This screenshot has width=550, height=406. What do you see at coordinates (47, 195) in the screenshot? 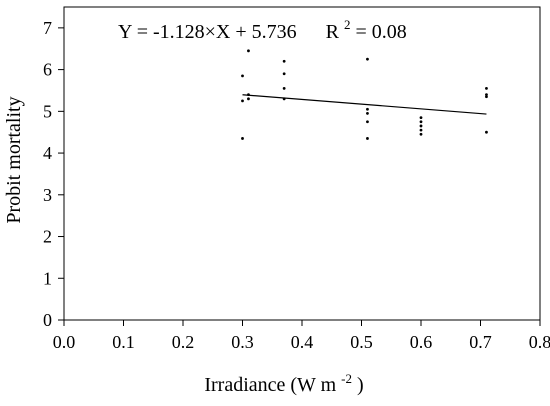
I see `y-tick-label: 3` at bounding box center [47, 195].